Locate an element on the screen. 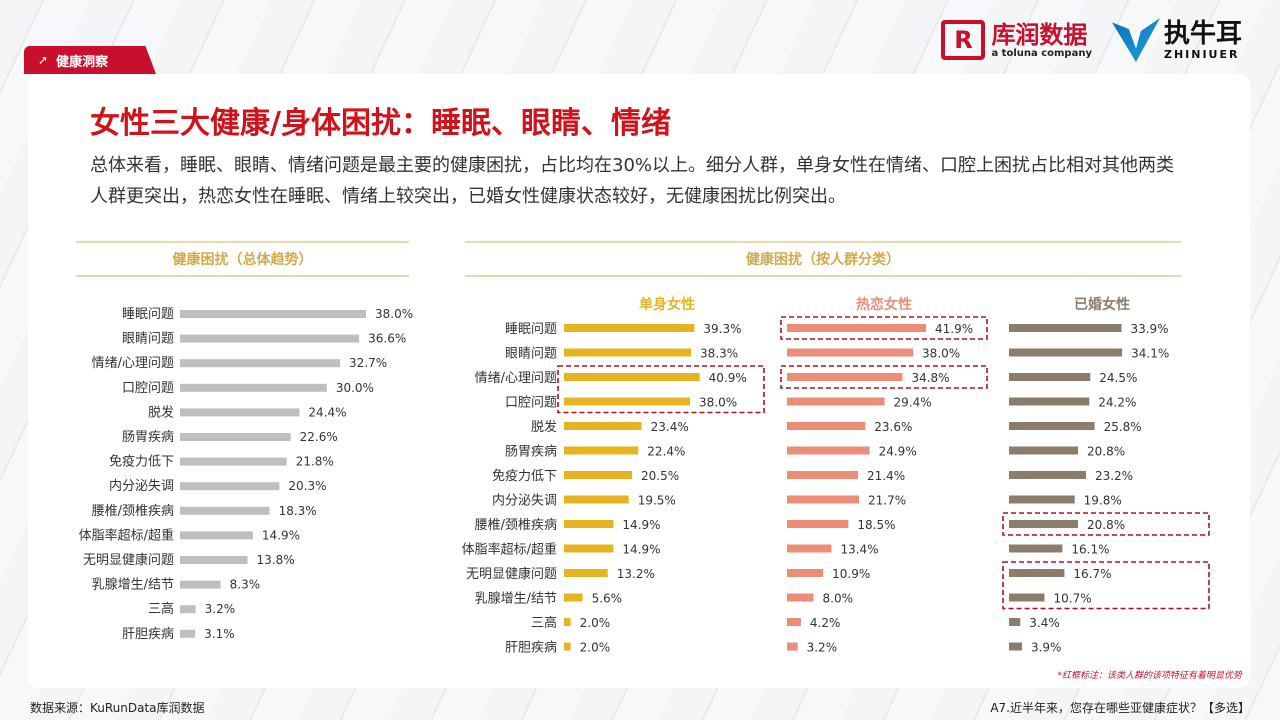 This screenshot has width=1280, height=720. value-label: 3.1% is located at coordinates (219, 634).